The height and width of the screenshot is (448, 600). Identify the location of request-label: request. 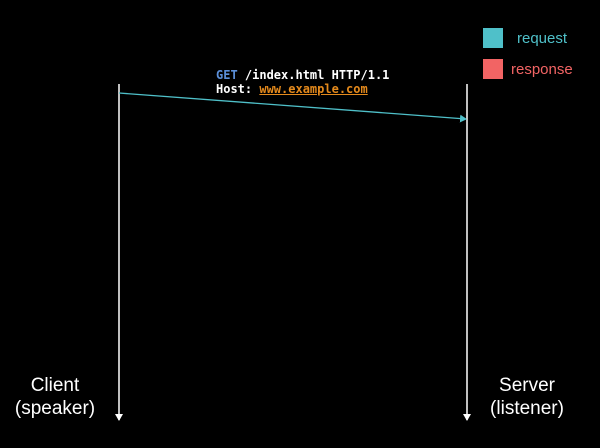
(542, 38).